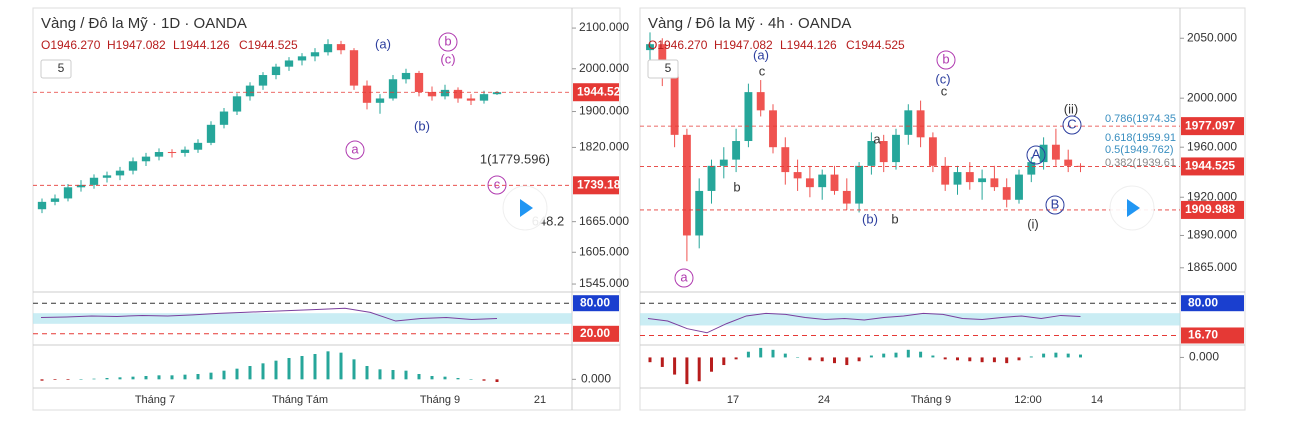 This screenshot has height=424, width=1291. Describe the element at coordinates (1212, 97) in the screenshot. I see `y-tick-label: 2000.000` at that location.